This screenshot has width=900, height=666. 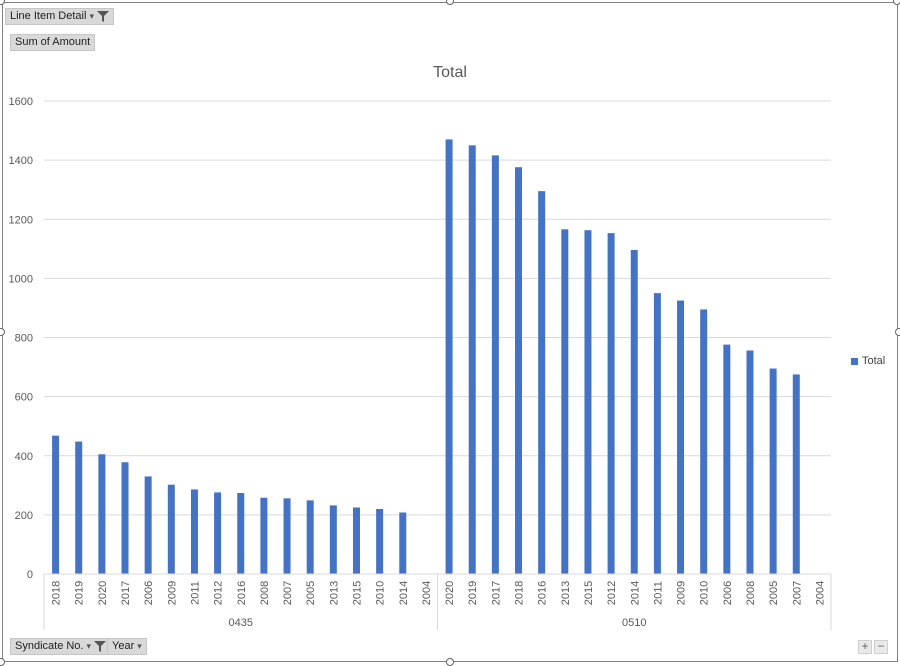 What do you see at coordinates (874, 361) in the screenshot?
I see `legend-label-total: Total` at bounding box center [874, 361].